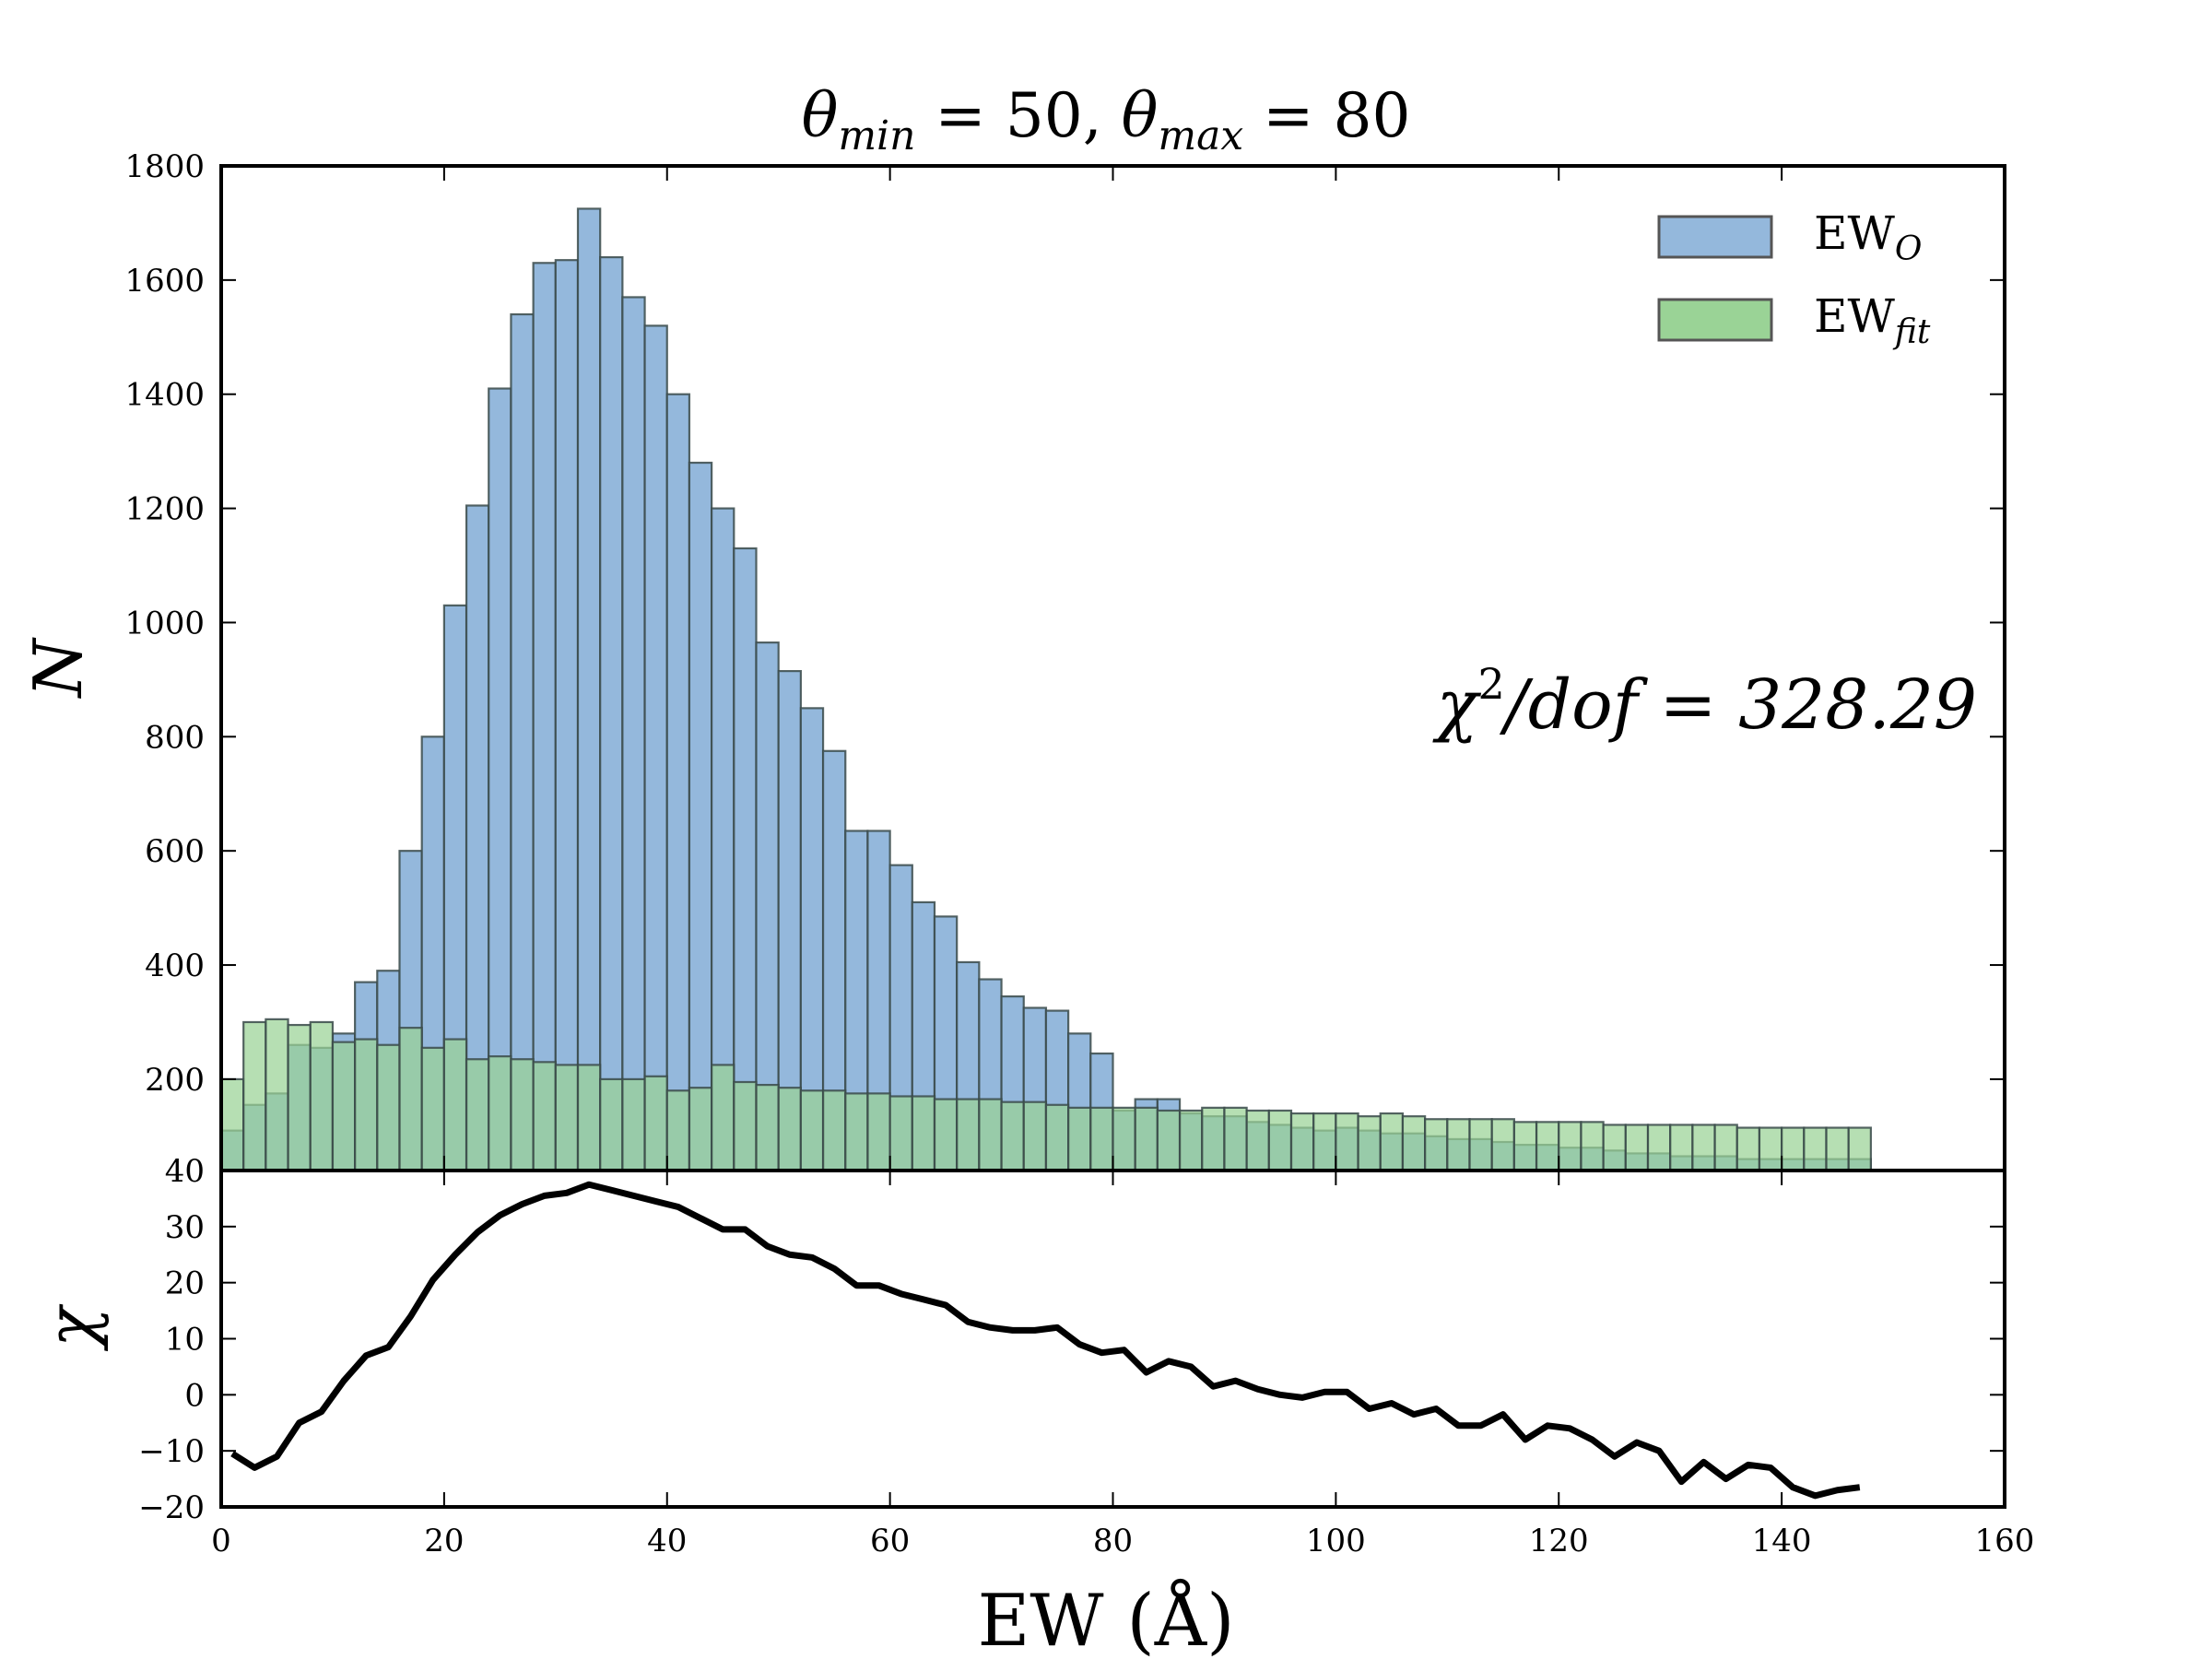 The height and width of the screenshot is (1659, 2212). What do you see at coordinates (1018, 115) in the screenshot?
I see `title-mid: = 50,` at bounding box center [1018, 115].